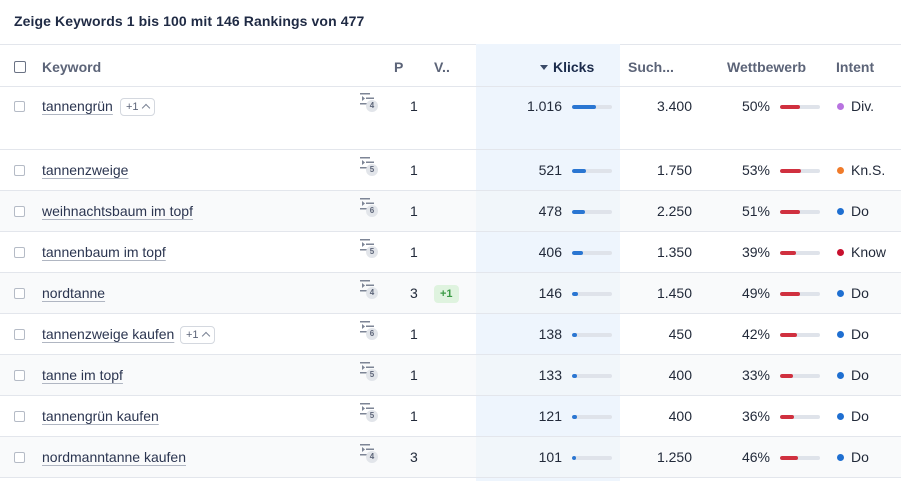  Describe the element at coordinates (132, 107) in the screenshot. I see `more-urls-count: +1` at that location.